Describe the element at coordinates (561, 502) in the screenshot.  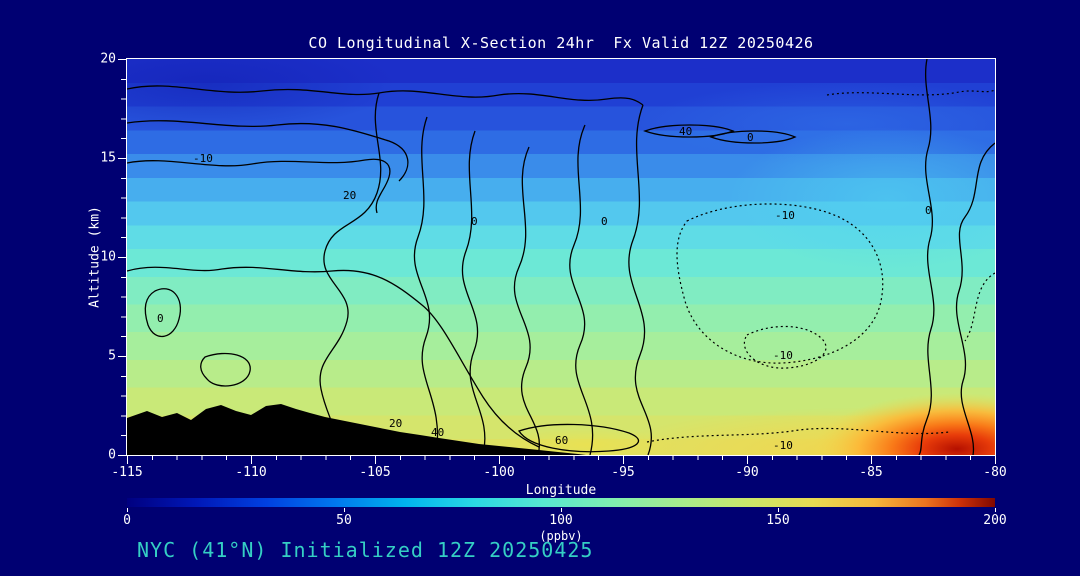
I see `colorbar-gradient` at that location.